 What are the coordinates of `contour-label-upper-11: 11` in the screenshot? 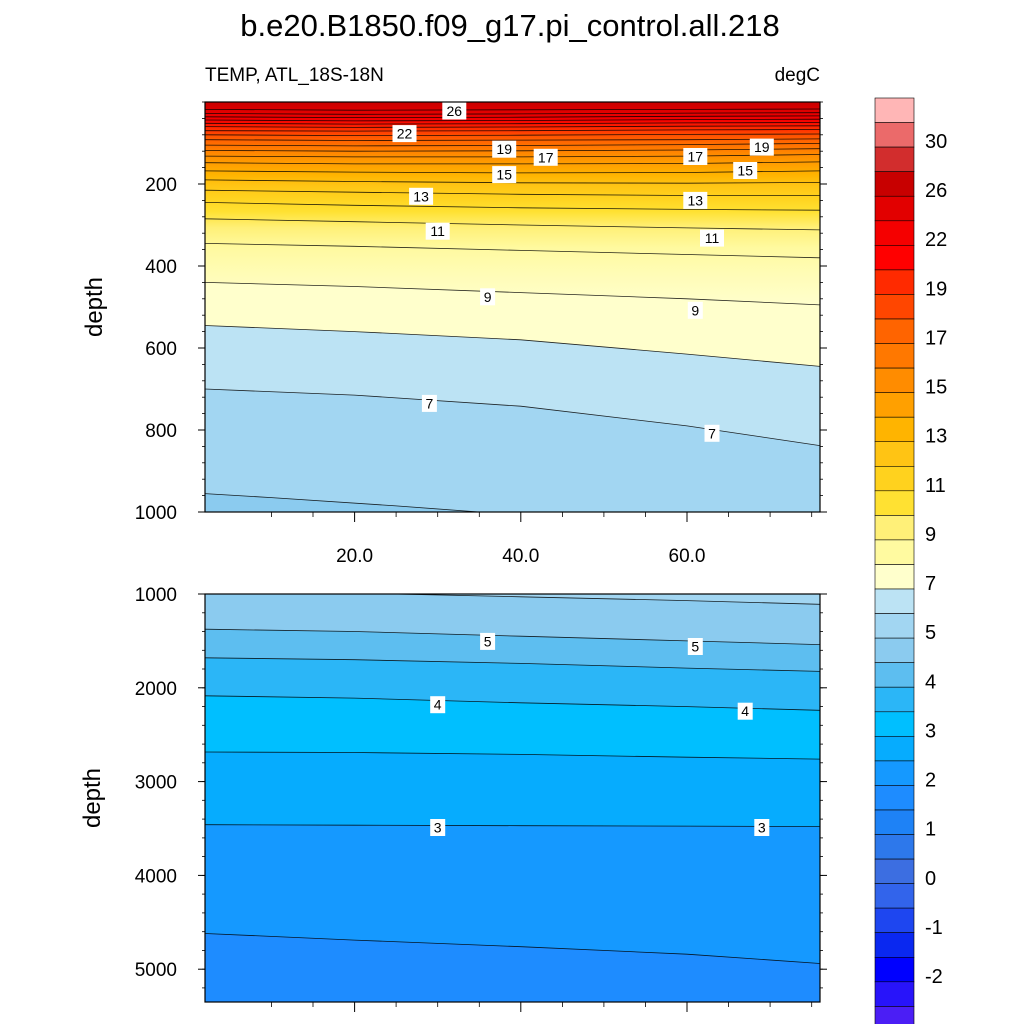 It's located at (712, 238).